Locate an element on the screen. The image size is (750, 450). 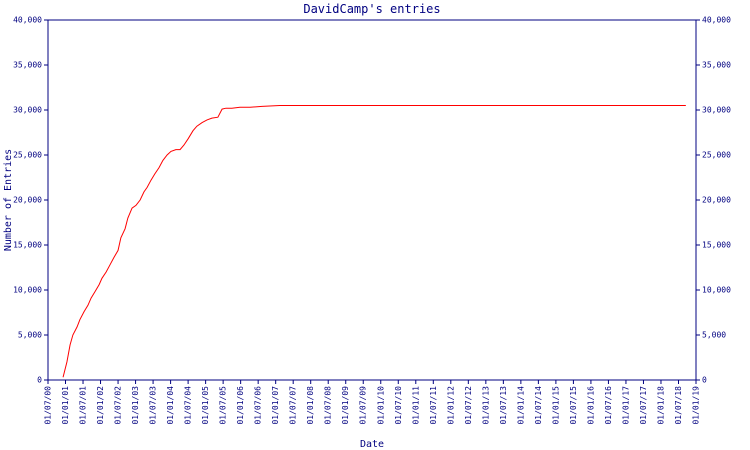
x-tick-label: 01/07/06 is located at coordinates (258, 405).